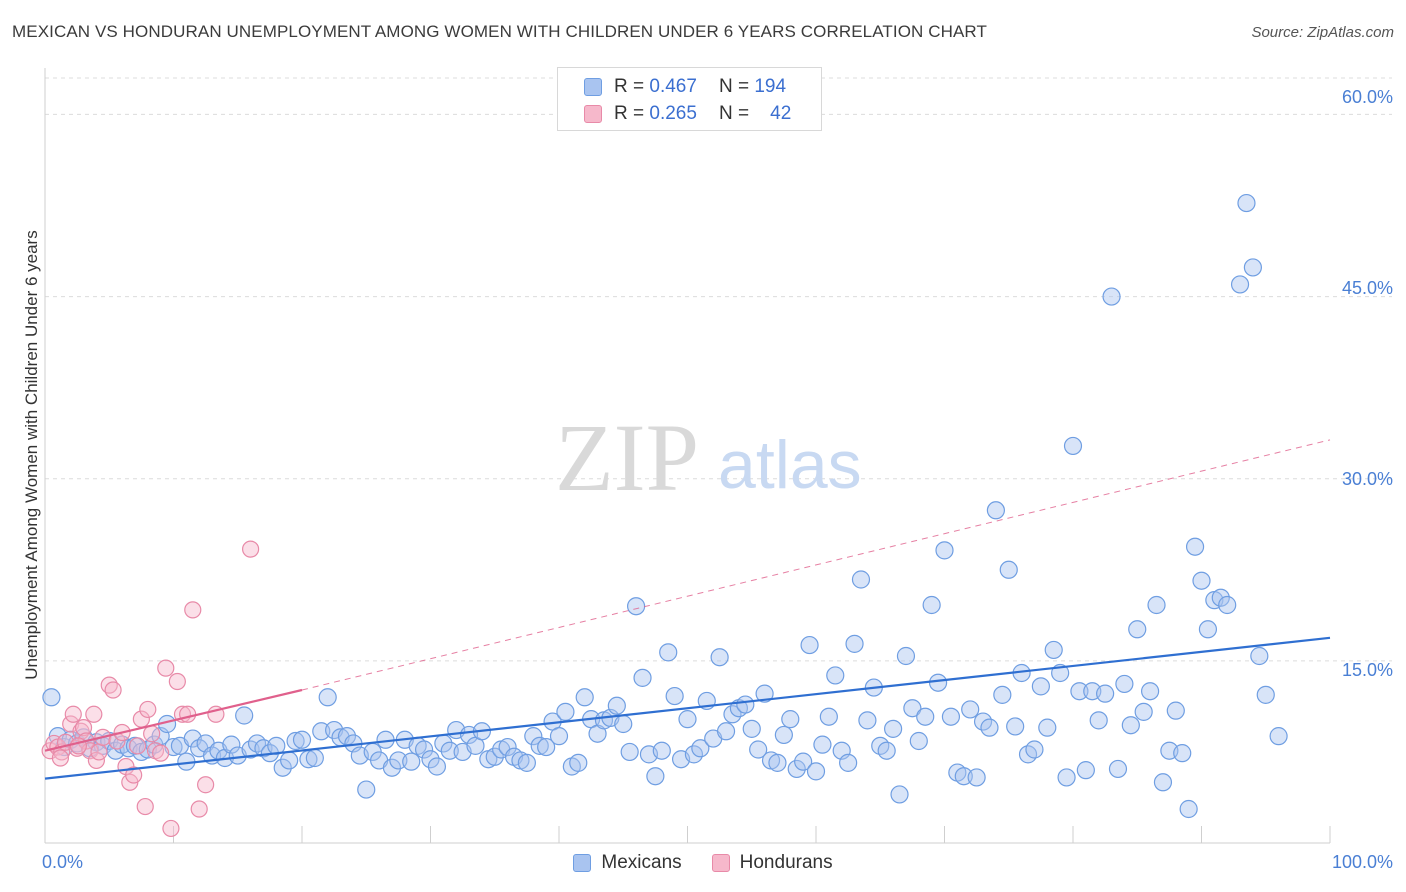  What do you see at coordinates (1367, 670) in the screenshot?
I see `y-tick-label: 15.0%` at bounding box center [1367, 670].